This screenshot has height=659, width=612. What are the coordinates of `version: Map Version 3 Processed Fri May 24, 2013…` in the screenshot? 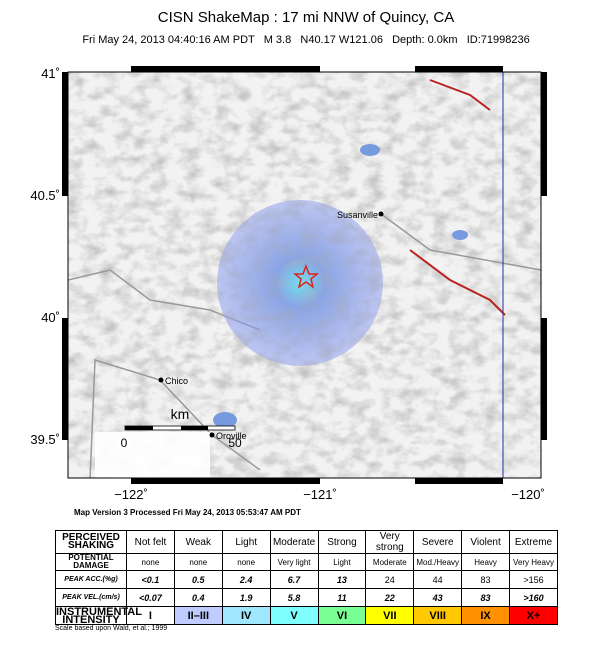 It's located at (187, 512).